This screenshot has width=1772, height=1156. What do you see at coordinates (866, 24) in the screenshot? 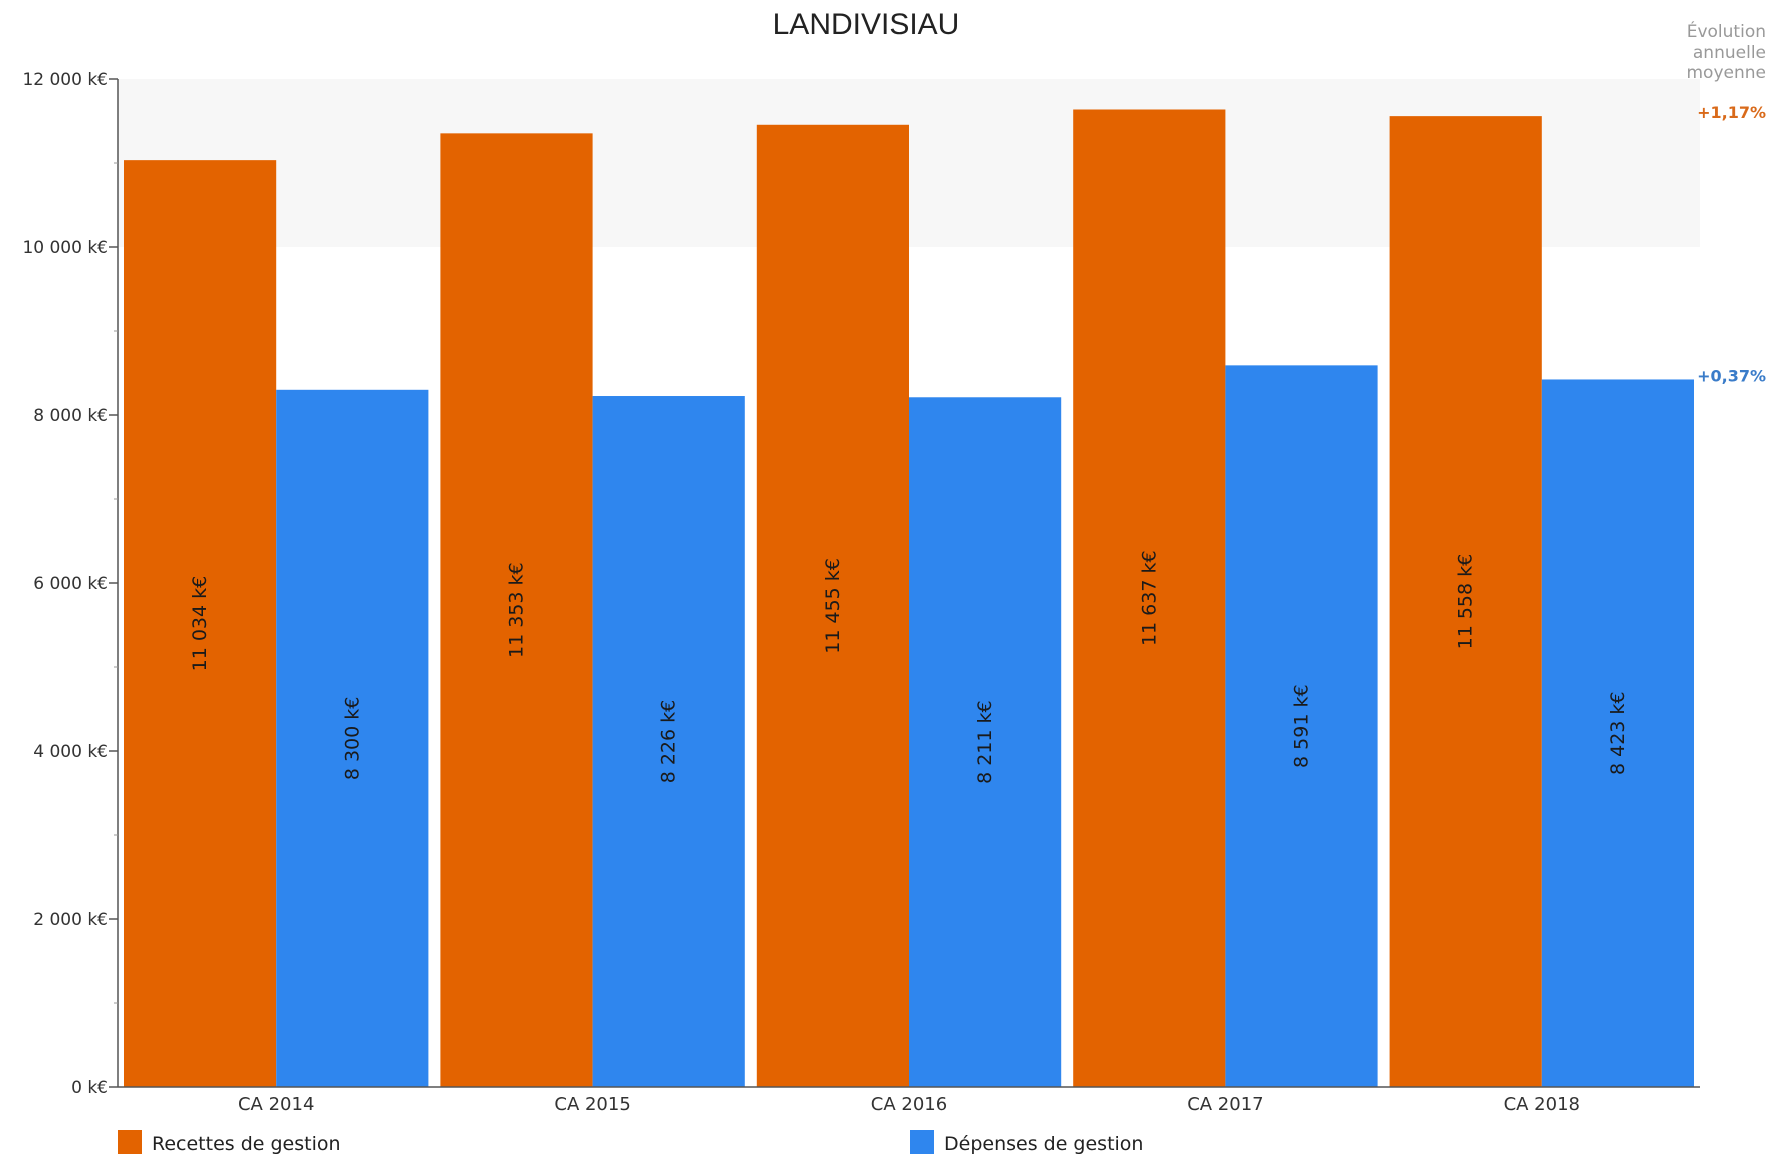
I see `chart-title: LANDIVISIAU` at bounding box center [866, 24].